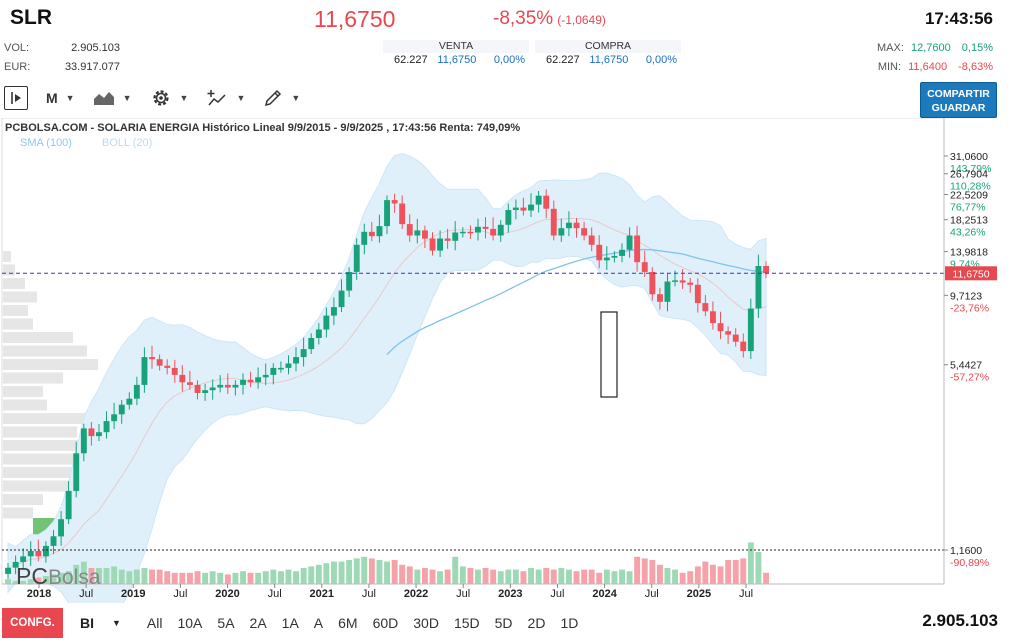 The image size is (1011, 643). What do you see at coordinates (169, 98) in the screenshot?
I see `settings-dropdown: ▼` at bounding box center [169, 98].